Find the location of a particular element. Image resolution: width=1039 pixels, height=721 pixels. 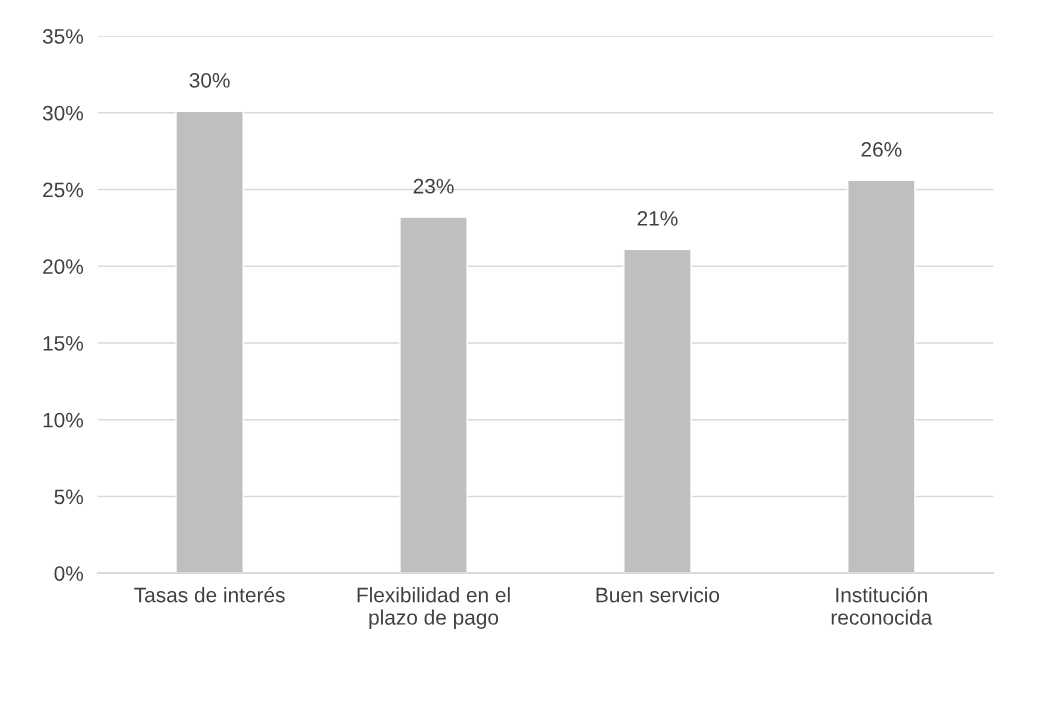

y-tick-label: 0% is located at coordinates (69, 573).